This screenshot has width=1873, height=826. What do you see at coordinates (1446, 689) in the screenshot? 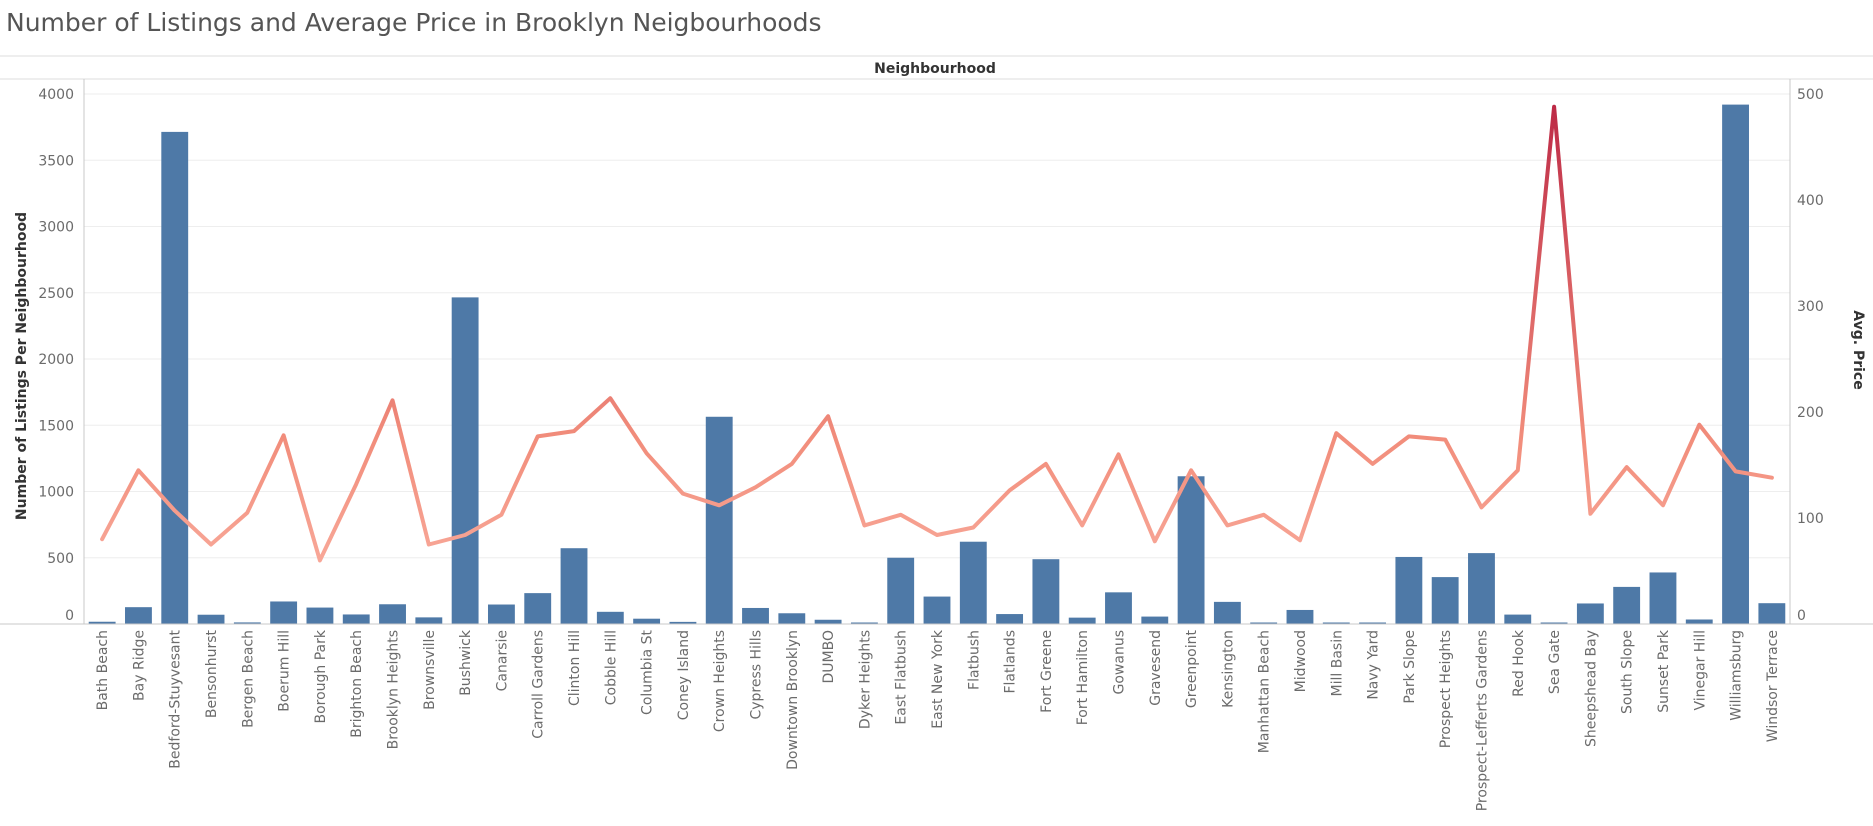
I see `category-label: Prospect Heights` at bounding box center [1446, 689].